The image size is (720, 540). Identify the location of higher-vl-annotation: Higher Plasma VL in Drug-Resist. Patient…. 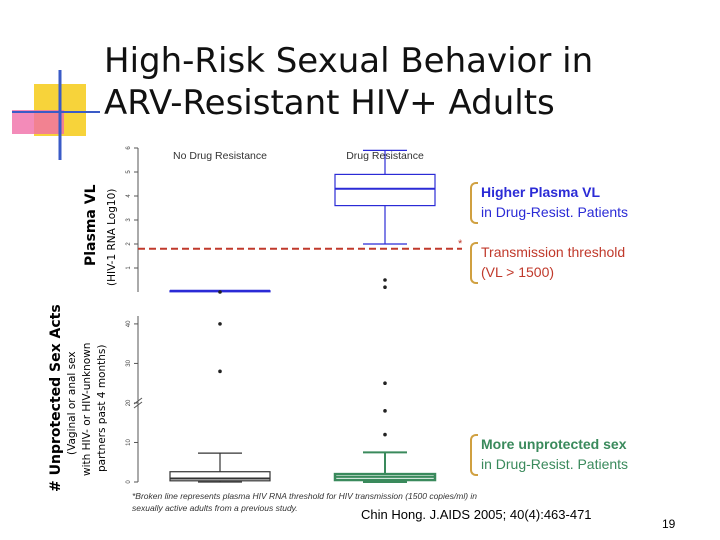
(554, 202).